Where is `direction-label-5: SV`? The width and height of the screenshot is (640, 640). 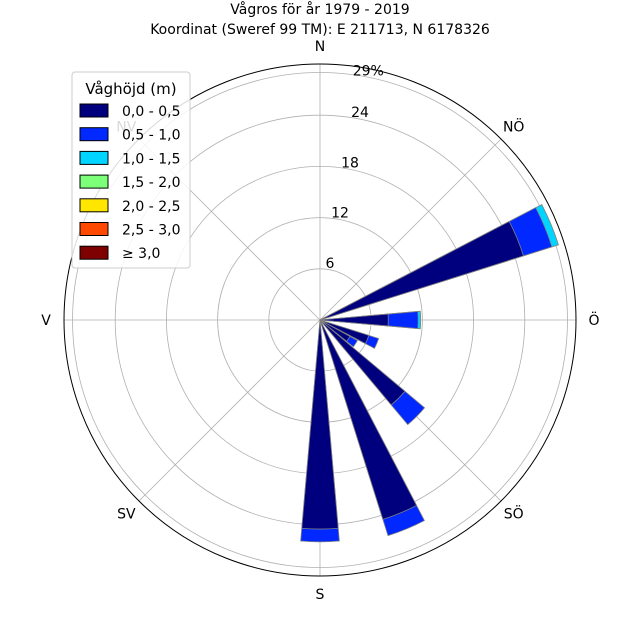 direction-label-5: SV is located at coordinates (126, 515).